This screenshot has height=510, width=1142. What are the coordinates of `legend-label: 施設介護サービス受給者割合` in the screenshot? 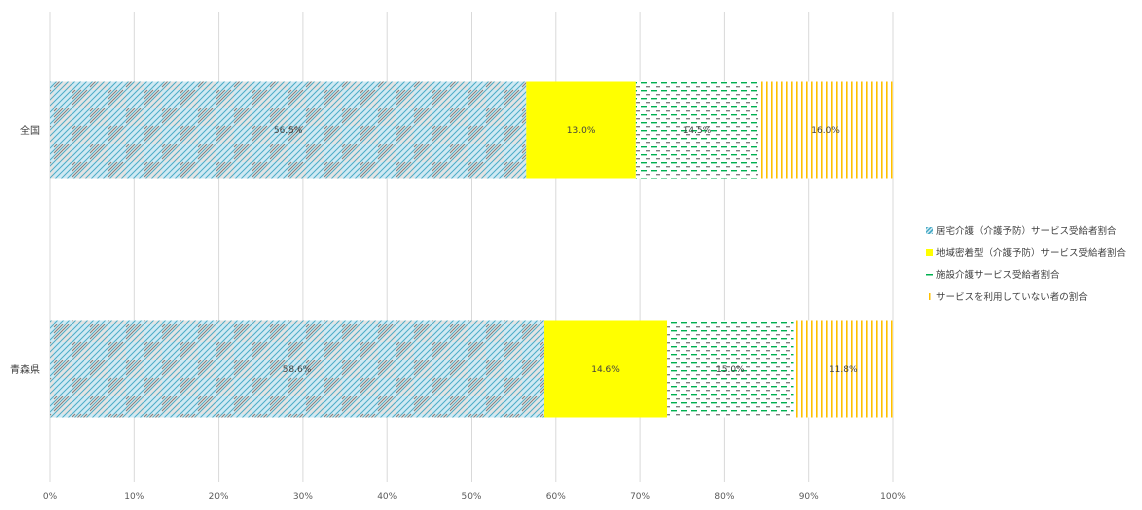 It's located at (998, 275).